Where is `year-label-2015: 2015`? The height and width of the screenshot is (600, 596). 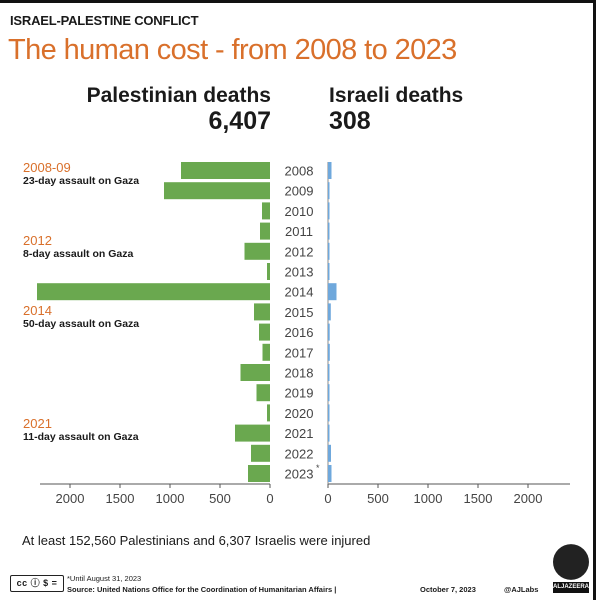
year-label-2015: 2015 is located at coordinates (299, 312).